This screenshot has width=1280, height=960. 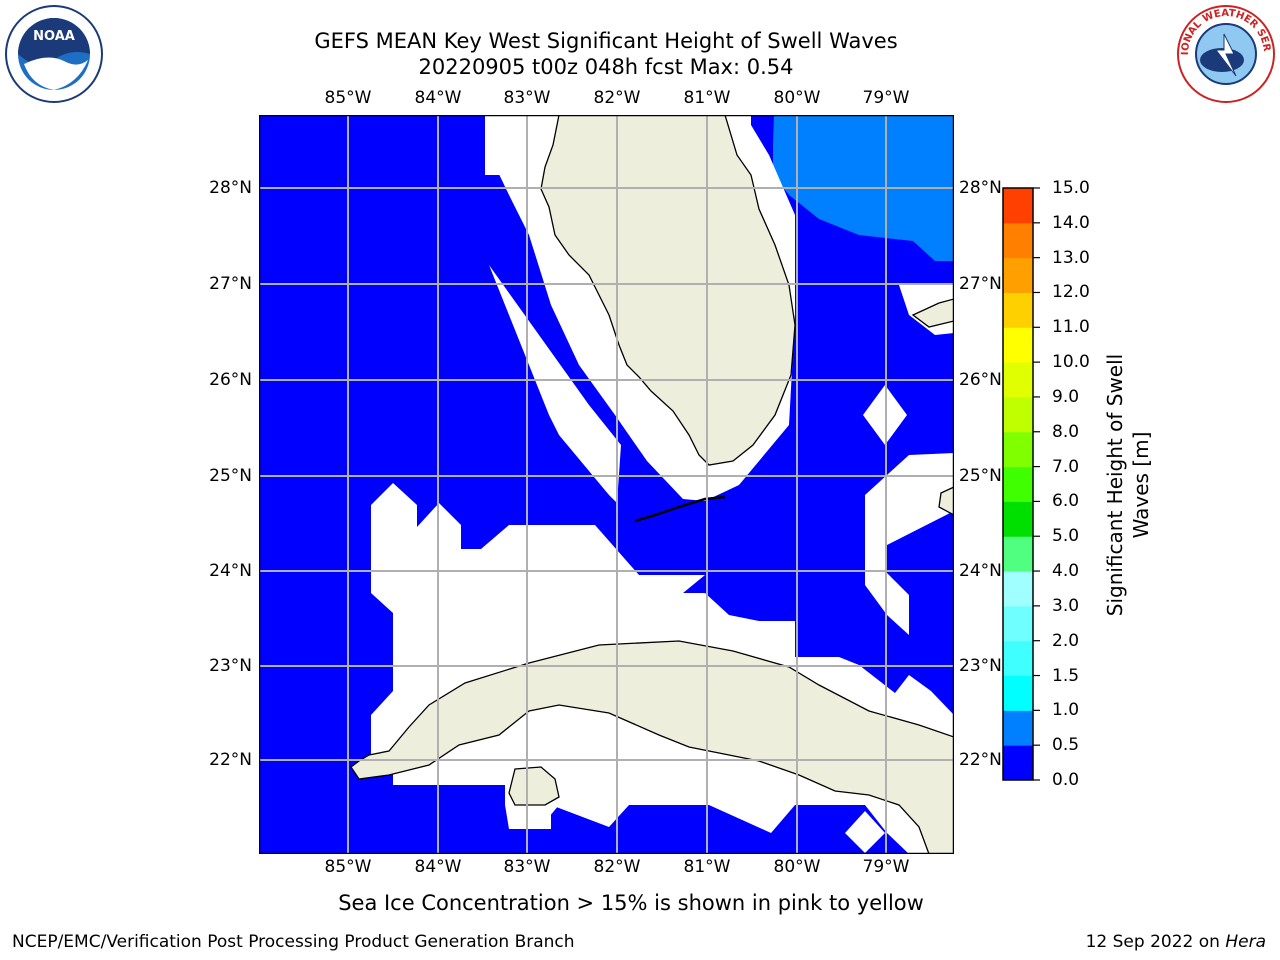 I want to click on colorbar, so click(x=1021, y=484).